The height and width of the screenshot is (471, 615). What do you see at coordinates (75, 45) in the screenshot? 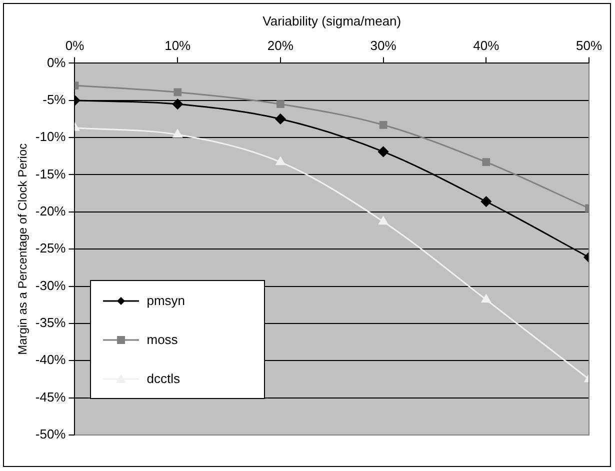
I see `x-tick-label: 0%` at bounding box center [75, 45].